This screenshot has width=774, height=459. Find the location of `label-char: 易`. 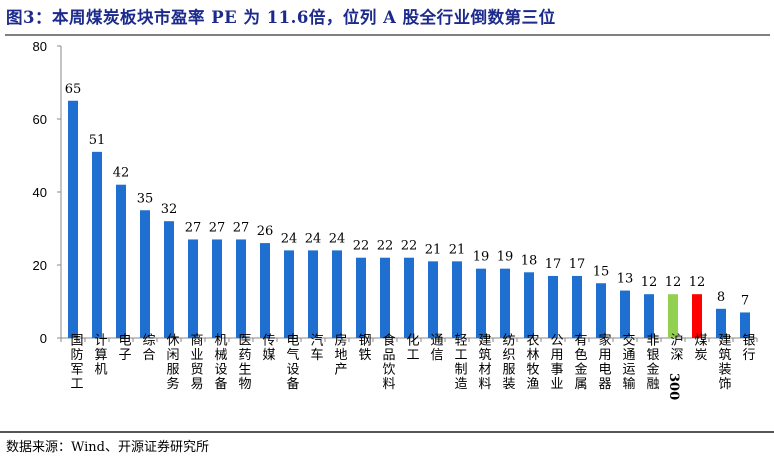

label-char: 易 is located at coordinates (197, 384).